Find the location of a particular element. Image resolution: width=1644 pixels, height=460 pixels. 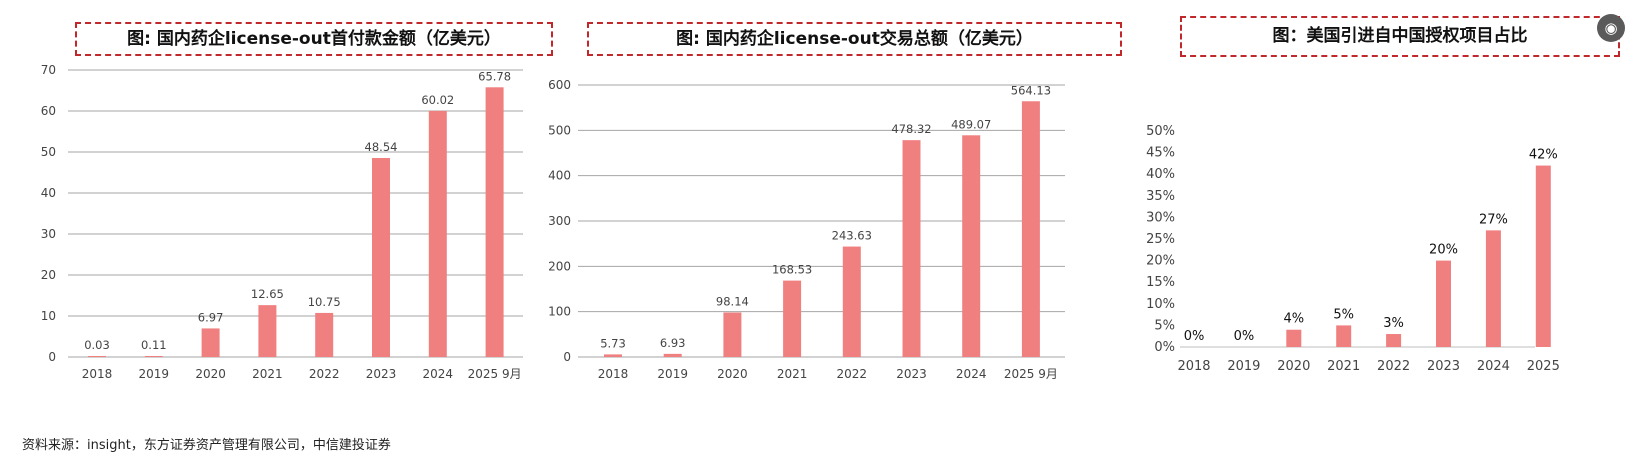

data-label: 98.14 is located at coordinates (732, 302).